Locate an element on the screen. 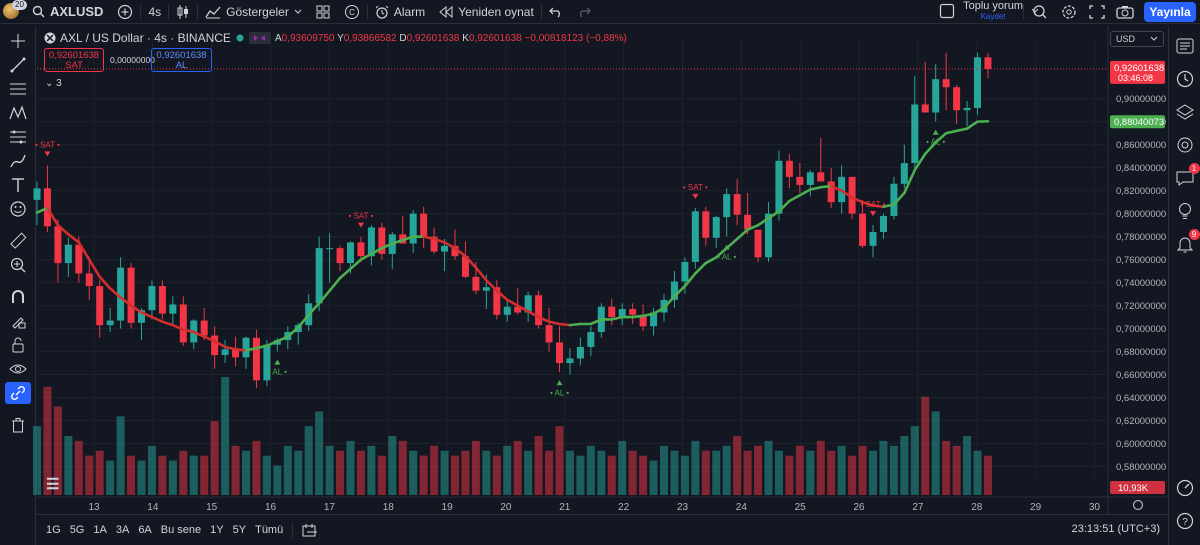 This screenshot has height=545, width=1200. quick-search-icon is located at coordinates (1041, 12).